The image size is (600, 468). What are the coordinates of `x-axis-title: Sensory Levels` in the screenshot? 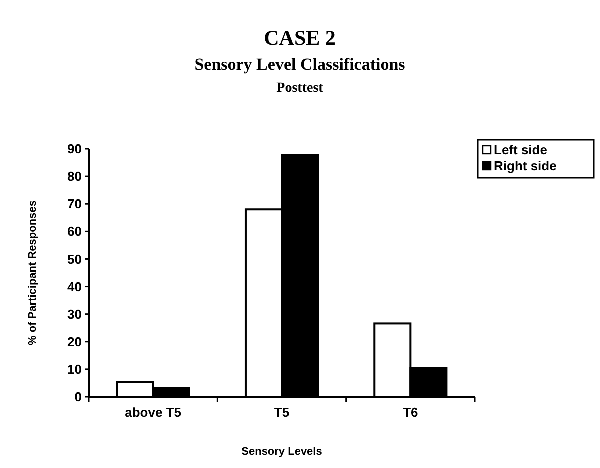 It's located at (282, 452).